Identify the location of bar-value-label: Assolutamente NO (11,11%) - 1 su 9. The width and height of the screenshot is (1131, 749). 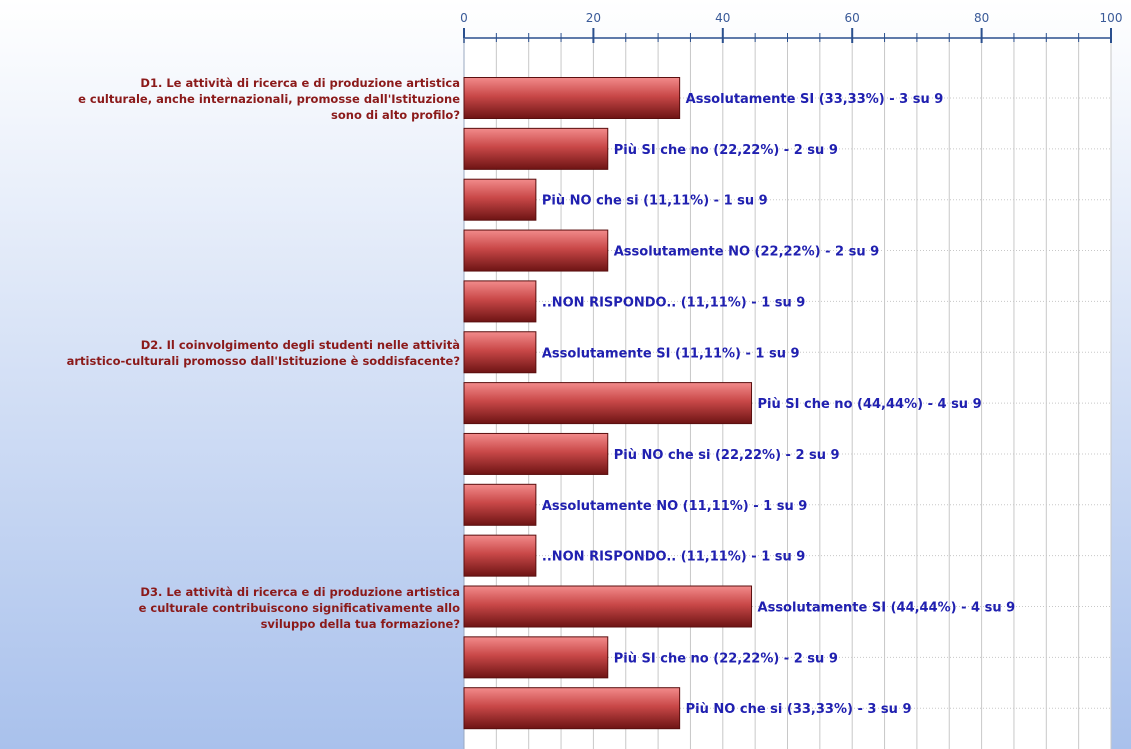
(674, 506).